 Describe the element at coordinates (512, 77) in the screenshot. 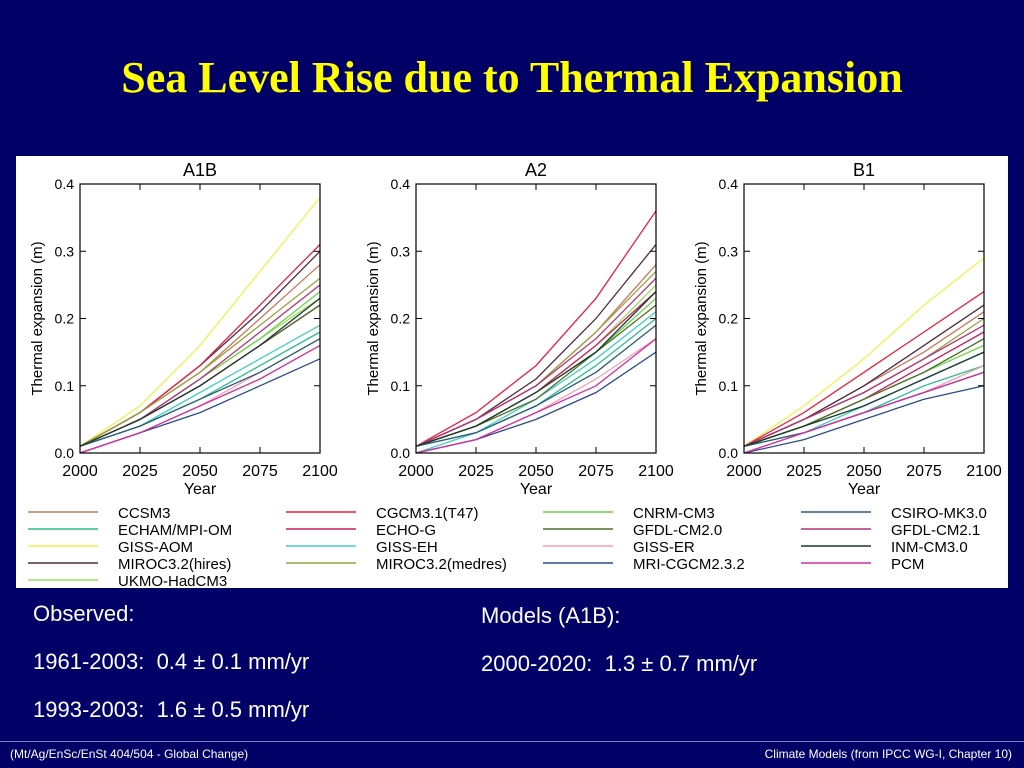

I see `slide-title: Sea Level Rise due to Thermal Expansion` at that location.